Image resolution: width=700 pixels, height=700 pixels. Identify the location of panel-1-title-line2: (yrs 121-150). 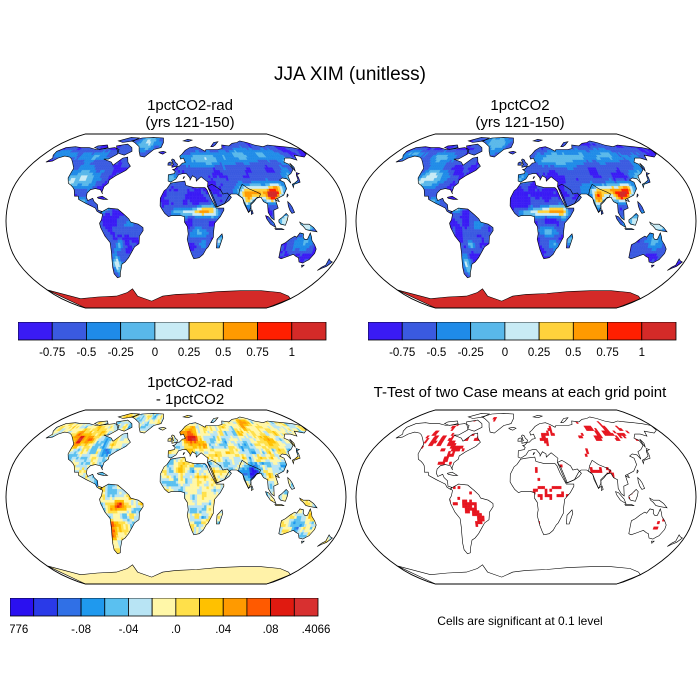
(190, 122).